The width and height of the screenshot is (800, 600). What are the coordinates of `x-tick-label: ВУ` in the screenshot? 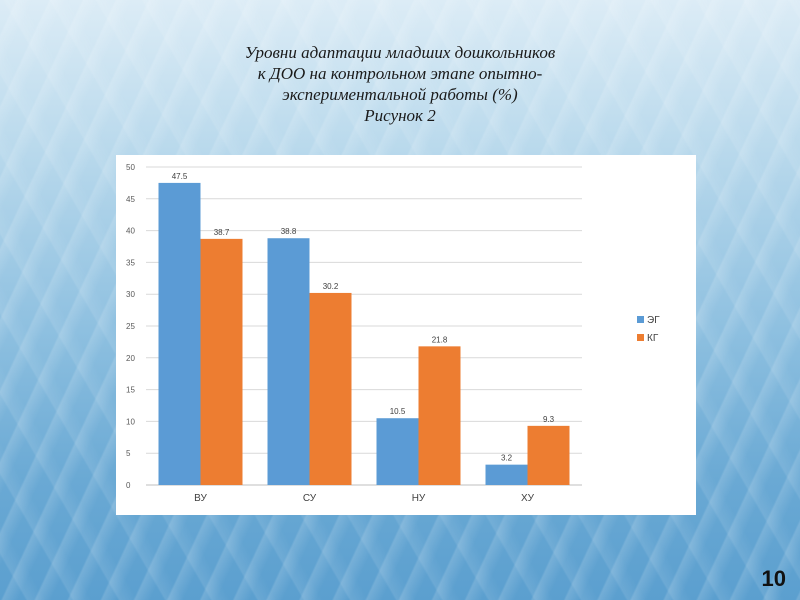 It's located at (200, 498).